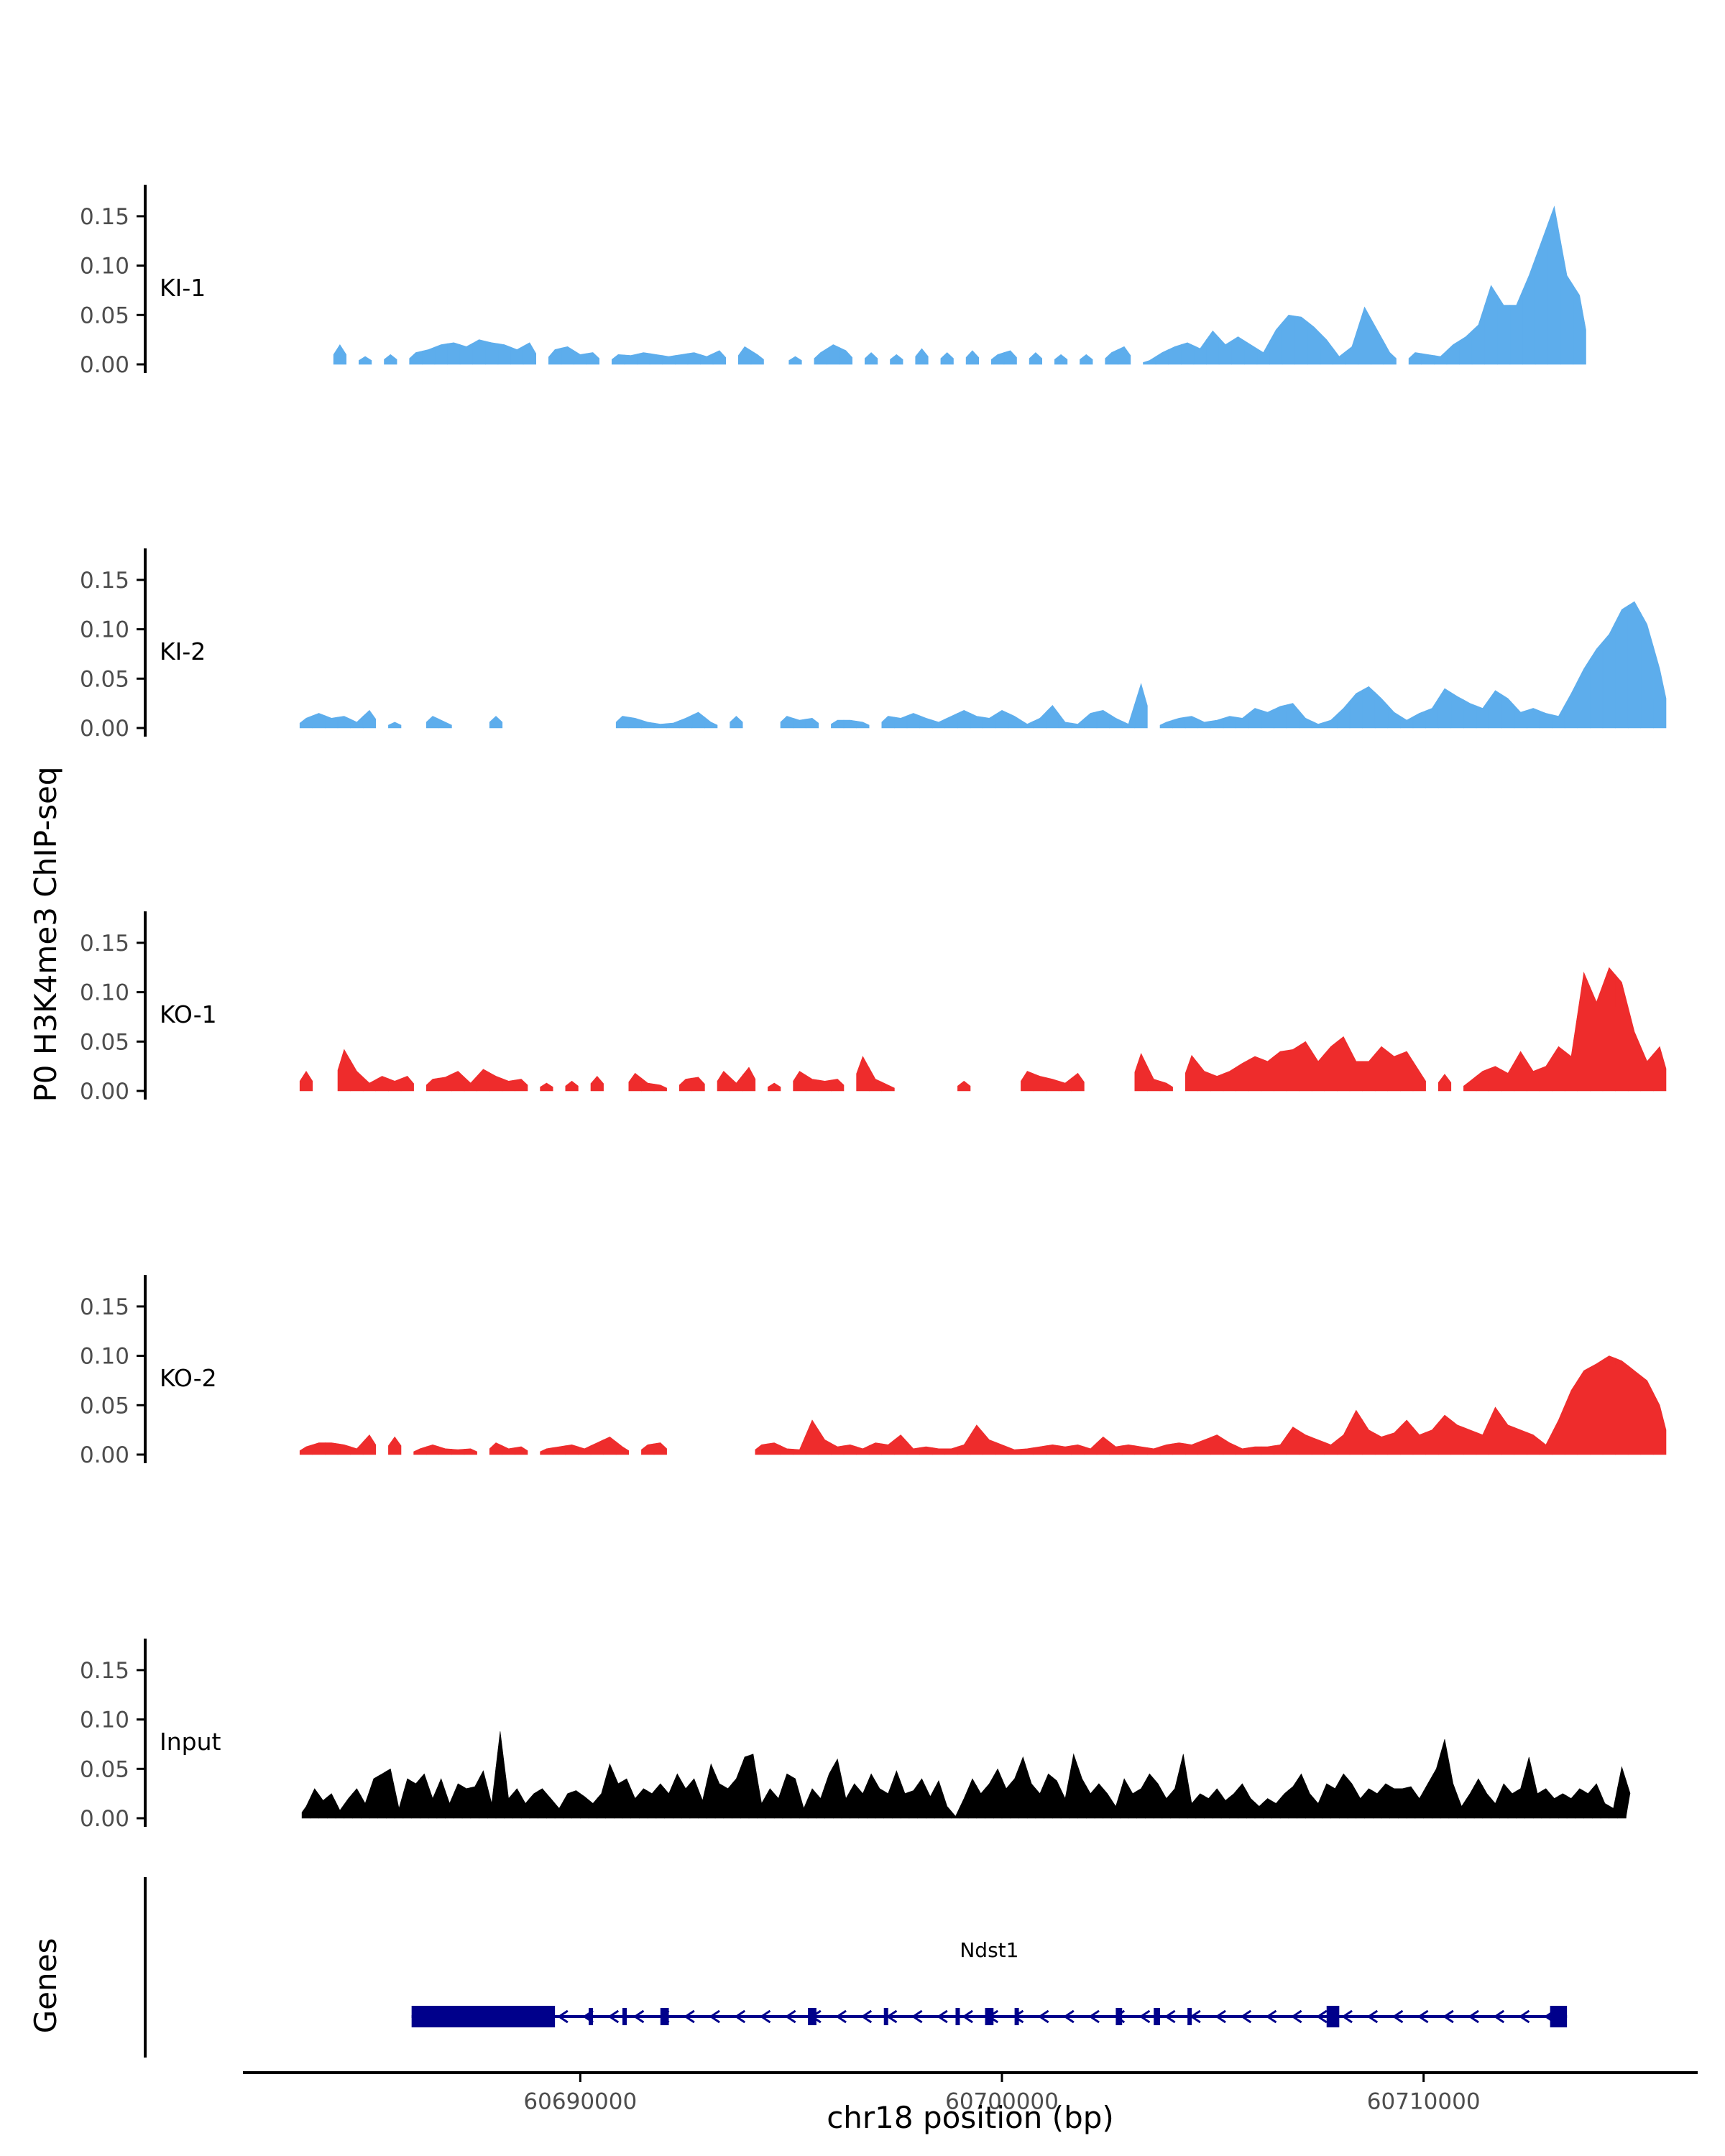 The width and height of the screenshot is (1725, 2156). I want to click on track-label: KO-1, so click(188, 1014).